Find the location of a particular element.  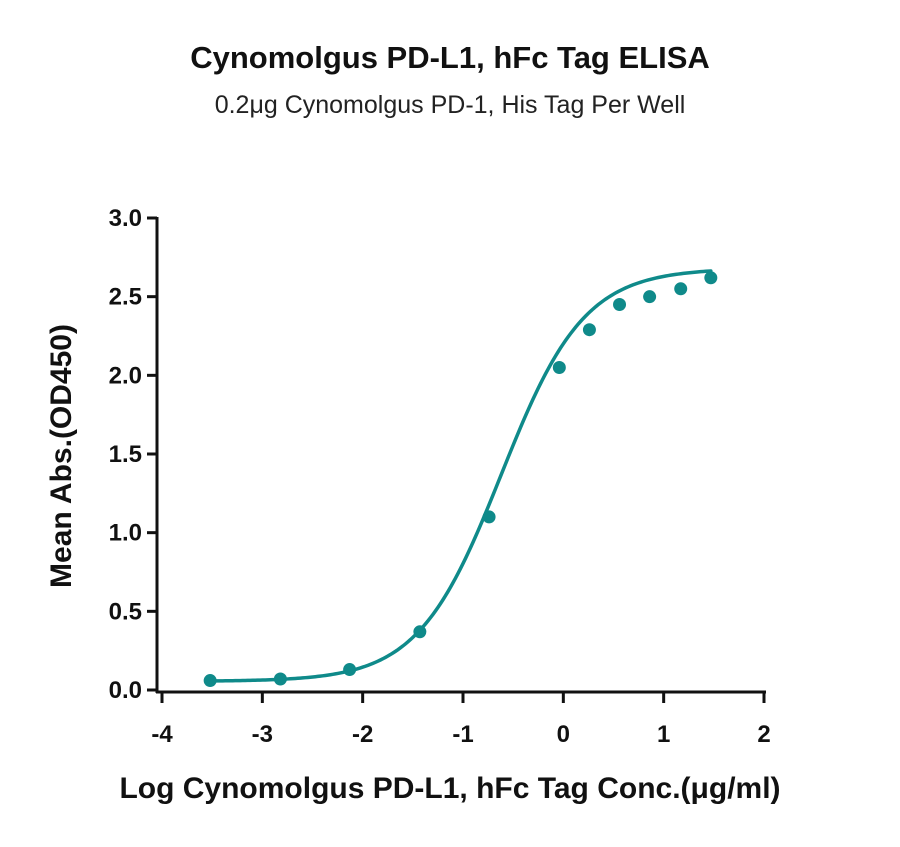

y-tick-label: 3.0 is located at coordinates (125, 218).